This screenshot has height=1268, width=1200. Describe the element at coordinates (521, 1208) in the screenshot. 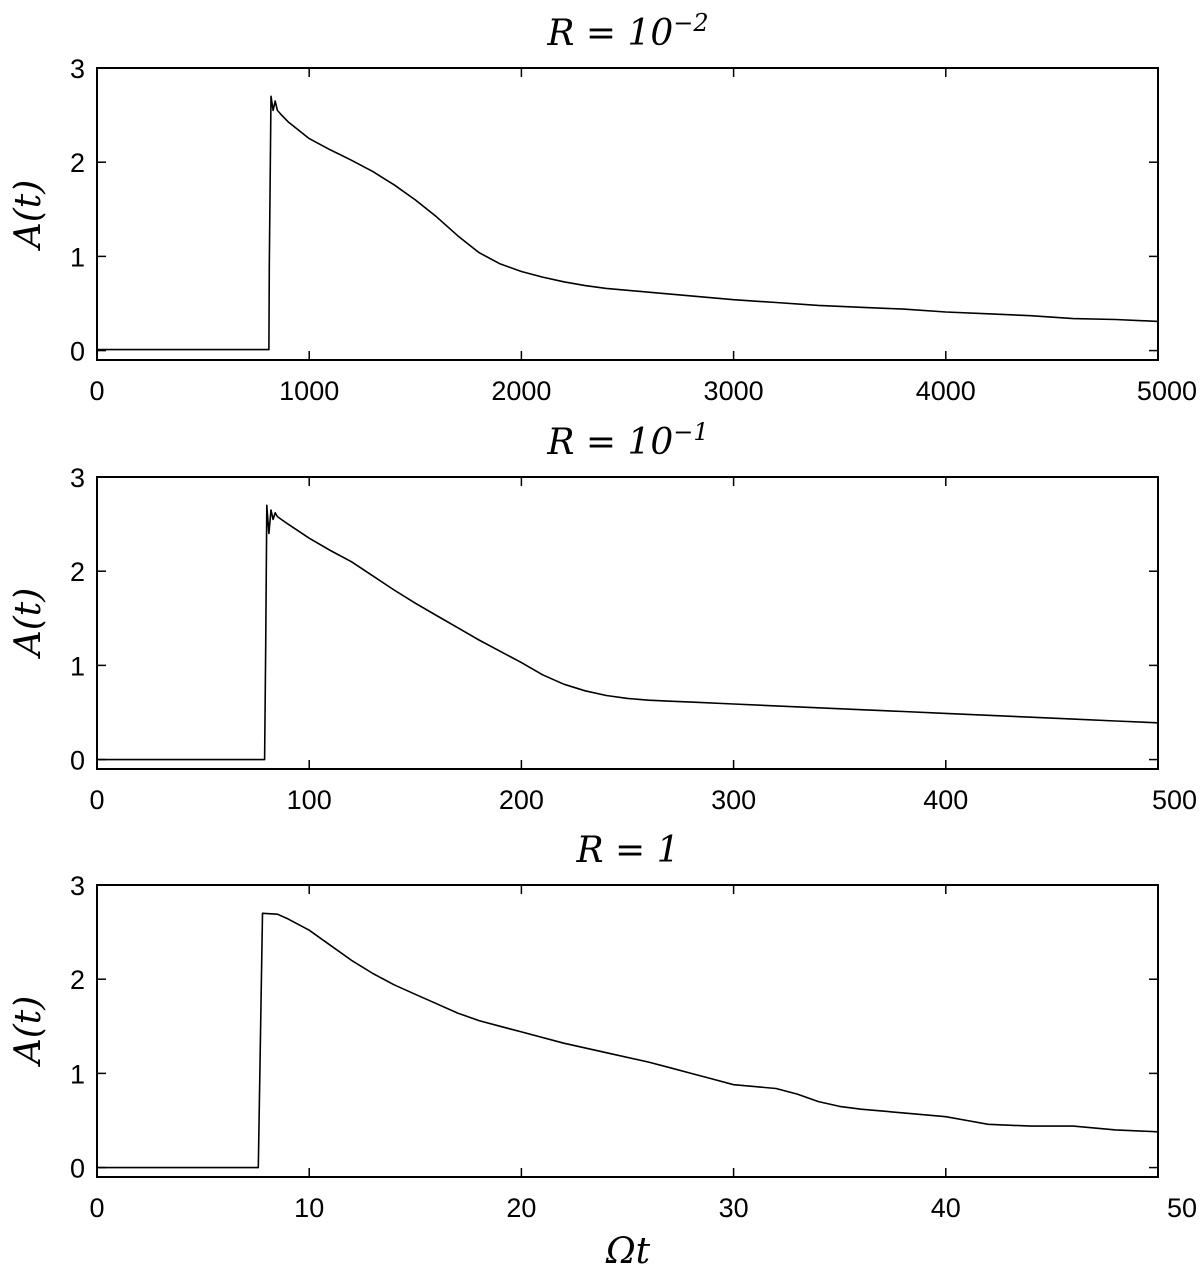

I see `x-tick-label: 20` at that location.